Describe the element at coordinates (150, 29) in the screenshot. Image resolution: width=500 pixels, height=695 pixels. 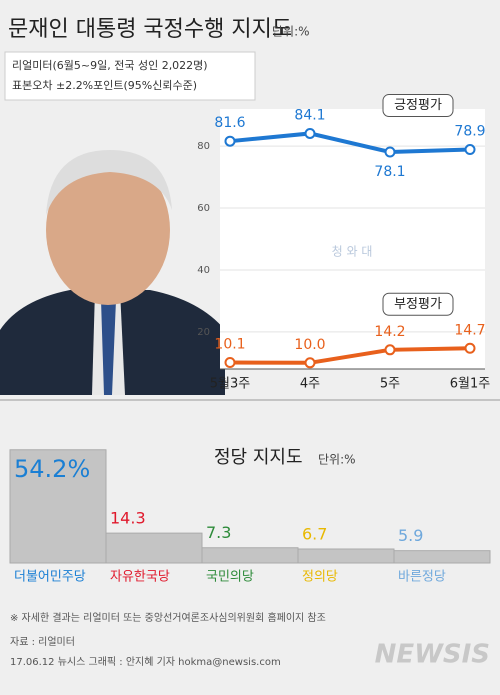
I see `title: 문재인 대통령 국정수행 지지도` at that location.